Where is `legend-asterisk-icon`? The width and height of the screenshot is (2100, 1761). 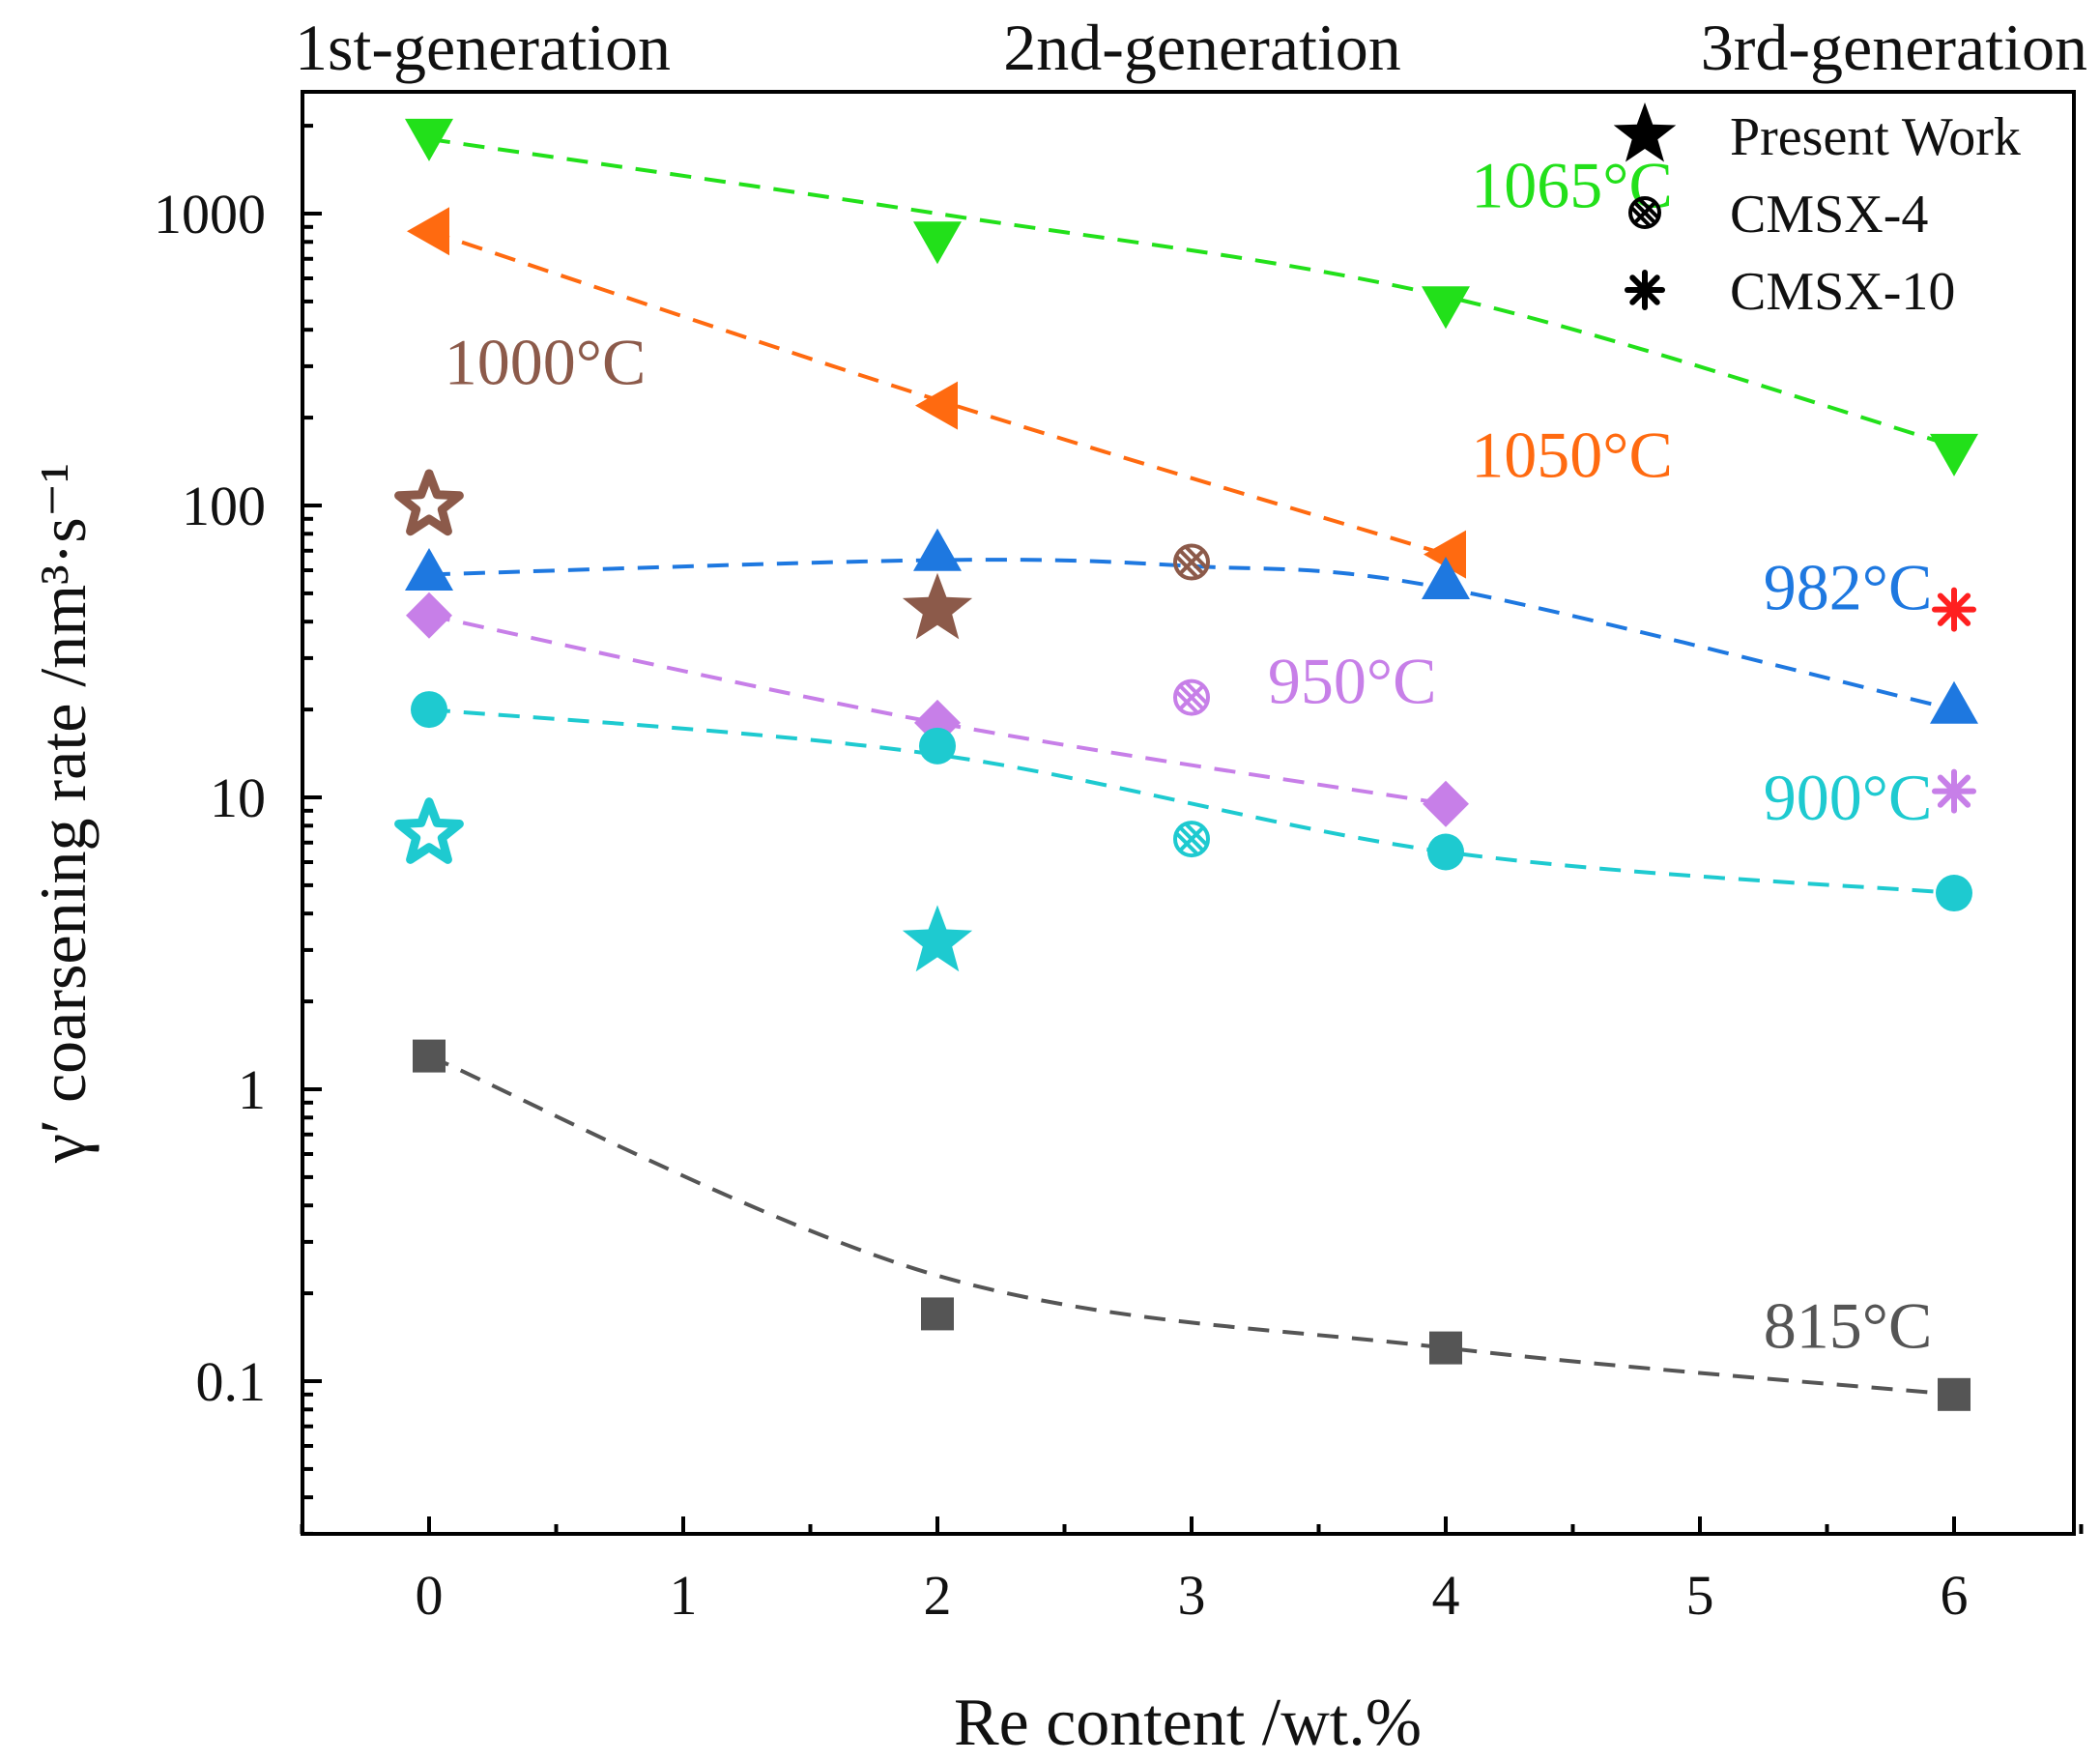 legend-asterisk-icon is located at coordinates (1645, 290).